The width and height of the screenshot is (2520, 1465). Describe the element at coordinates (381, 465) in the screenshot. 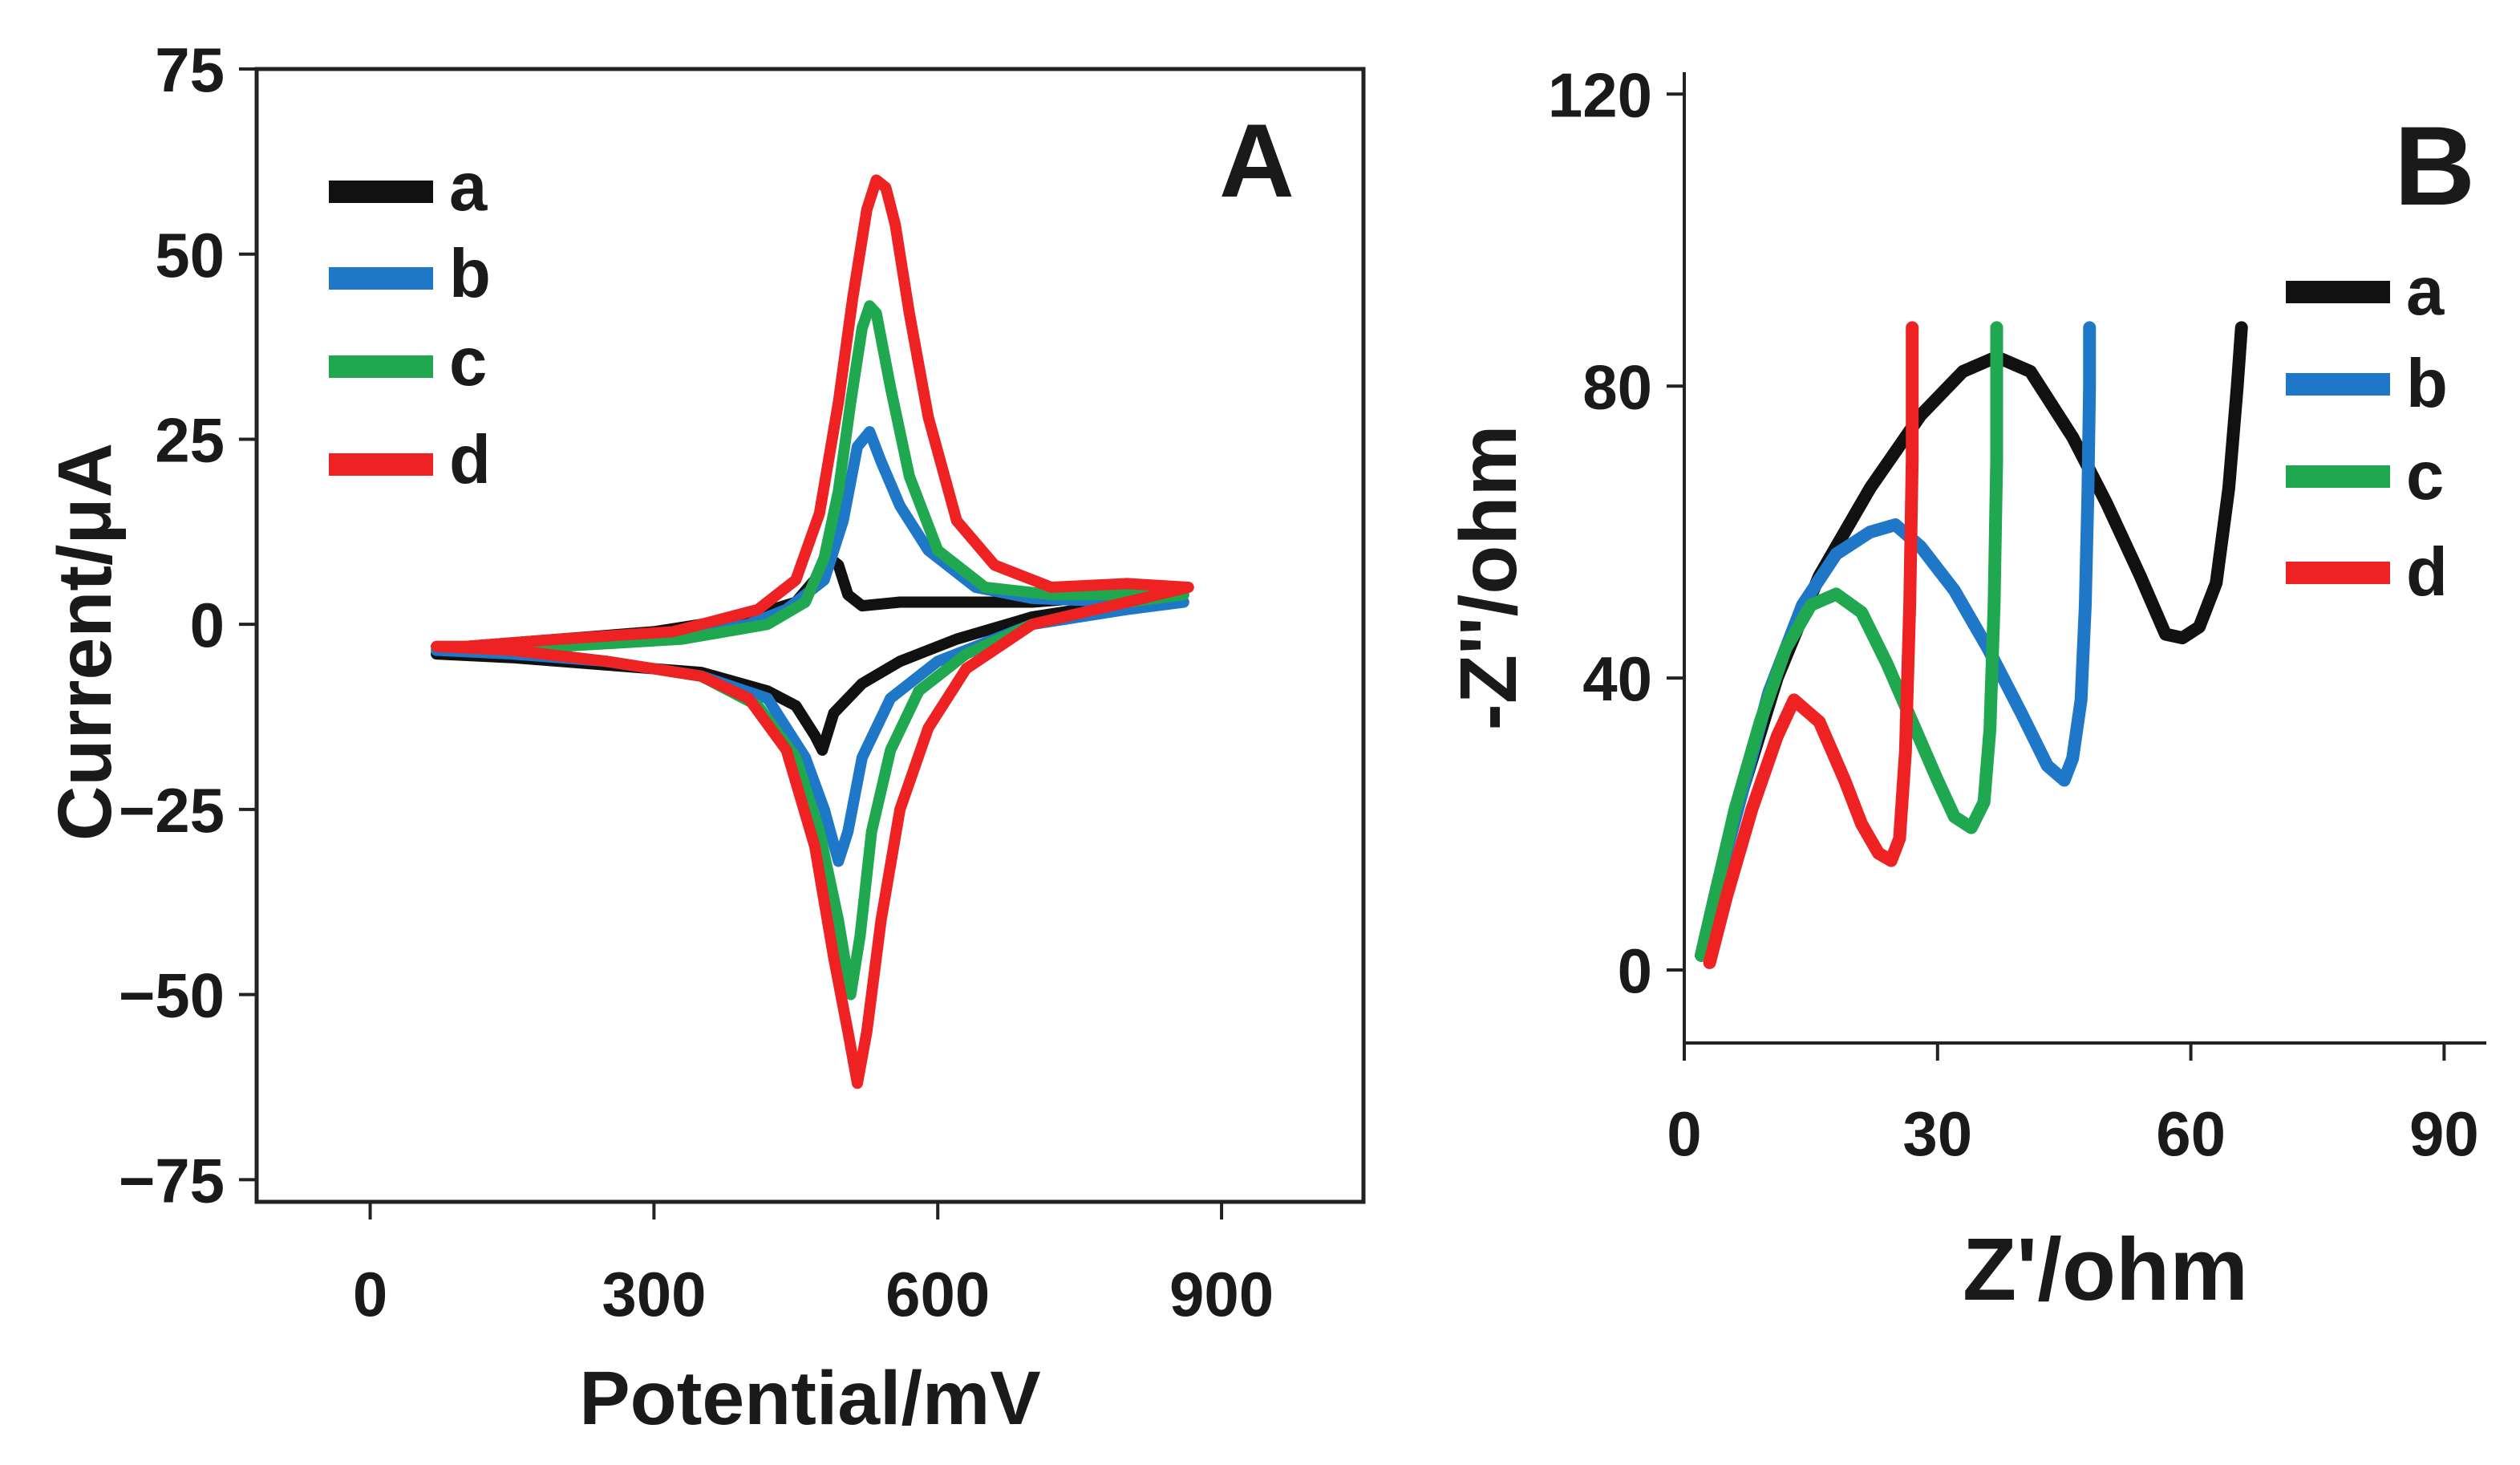

I see `panel-a-legend-swatch-d` at that location.